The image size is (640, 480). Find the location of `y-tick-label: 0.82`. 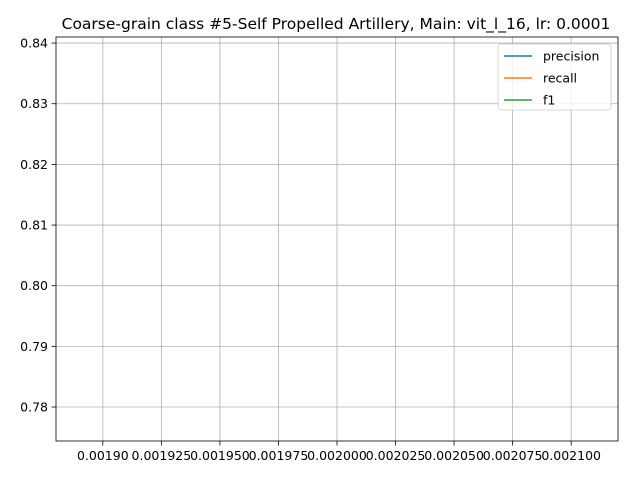

y-tick-label: 0.82 is located at coordinates (34, 164).